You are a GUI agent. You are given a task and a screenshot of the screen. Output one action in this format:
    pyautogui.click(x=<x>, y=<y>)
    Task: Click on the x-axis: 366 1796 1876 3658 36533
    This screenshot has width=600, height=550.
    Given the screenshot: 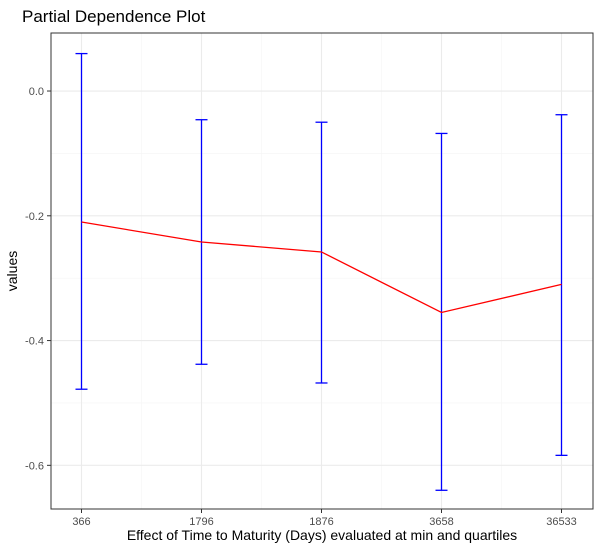 What is the action you would take?
    pyautogui.click(x=324, y=518)
    